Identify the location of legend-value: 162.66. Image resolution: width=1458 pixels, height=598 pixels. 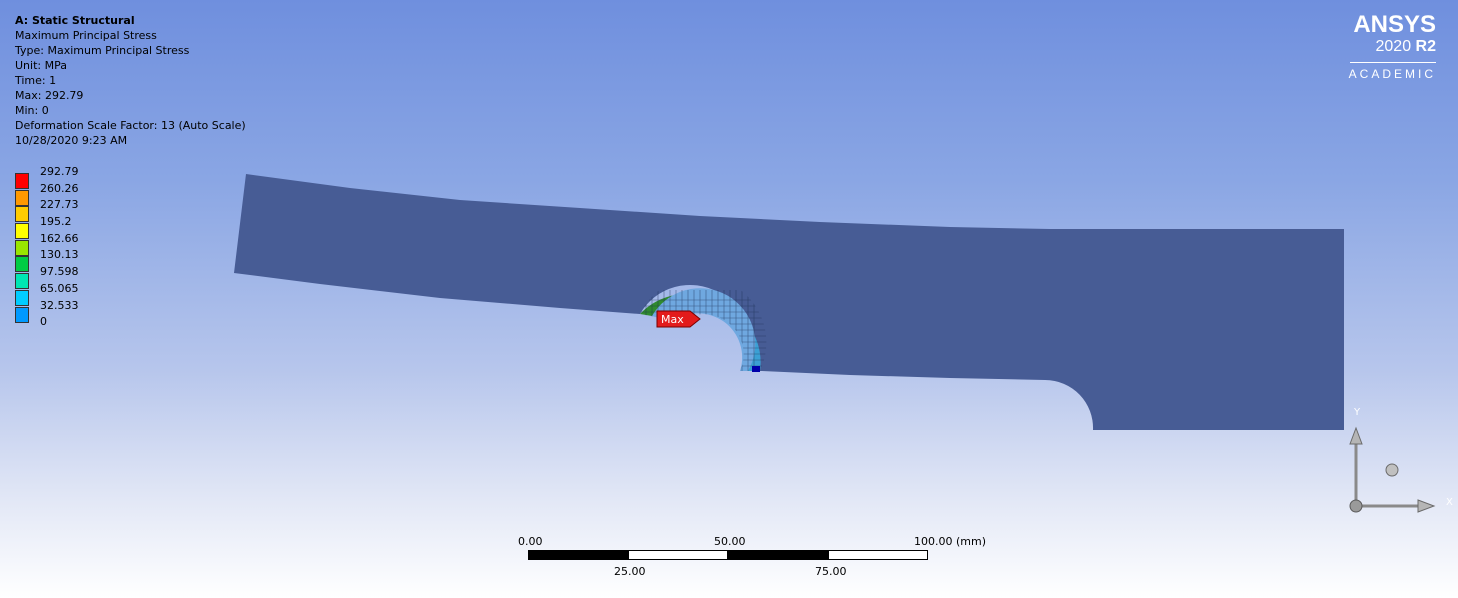
(59, 238).